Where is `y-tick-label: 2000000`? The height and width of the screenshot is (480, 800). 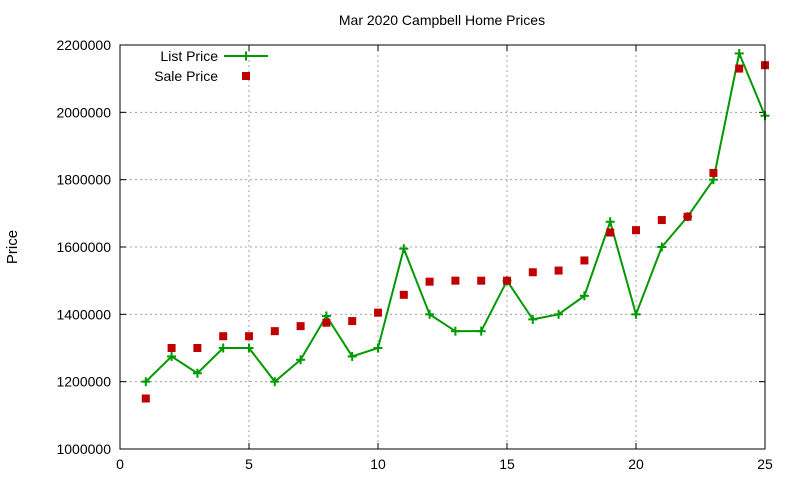 y-tick-label: 2000000 is located at coordinates (83, 112).